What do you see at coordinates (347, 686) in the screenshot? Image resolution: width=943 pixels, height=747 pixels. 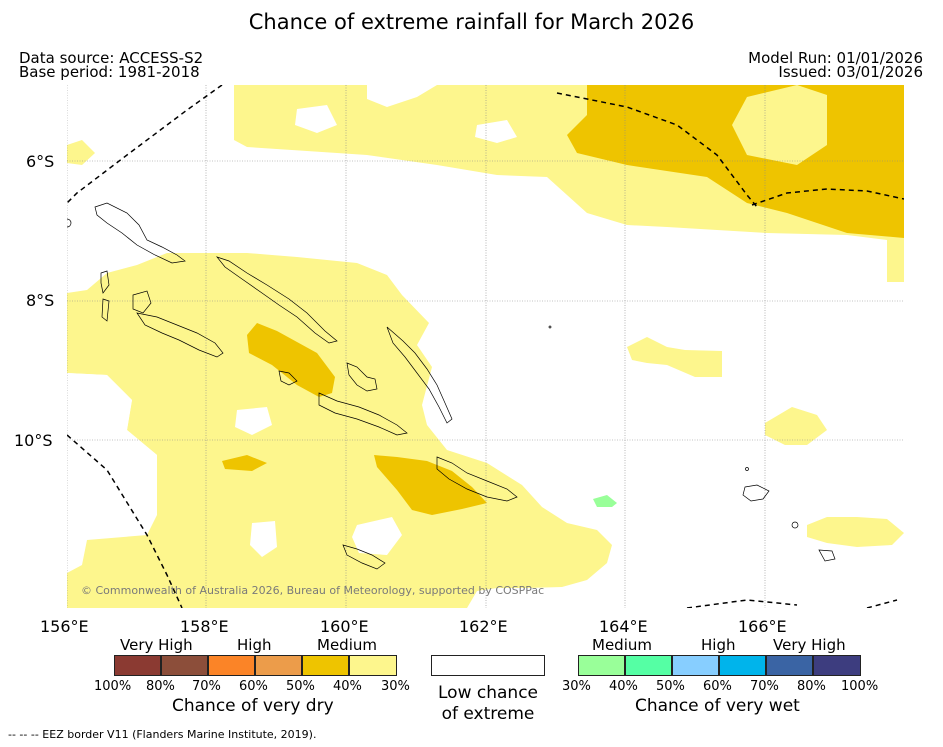 I see `dry-tick-40: 40%` at bounding box center [347, 686].